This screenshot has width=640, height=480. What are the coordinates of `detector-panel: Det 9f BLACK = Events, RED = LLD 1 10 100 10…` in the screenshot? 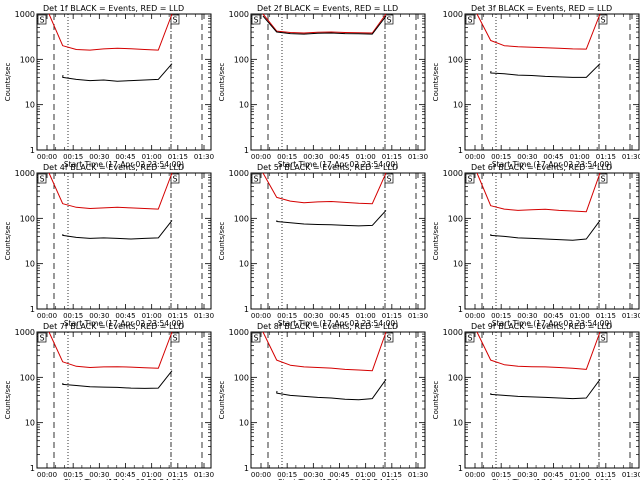 It's located at (536, 401).